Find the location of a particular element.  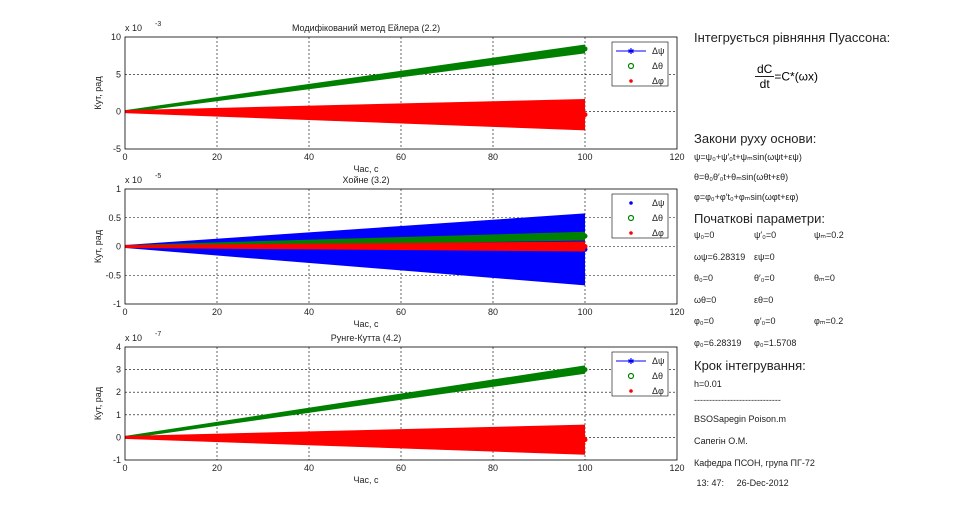

y-tick-label: 5 is located at coordinates (118, 74).